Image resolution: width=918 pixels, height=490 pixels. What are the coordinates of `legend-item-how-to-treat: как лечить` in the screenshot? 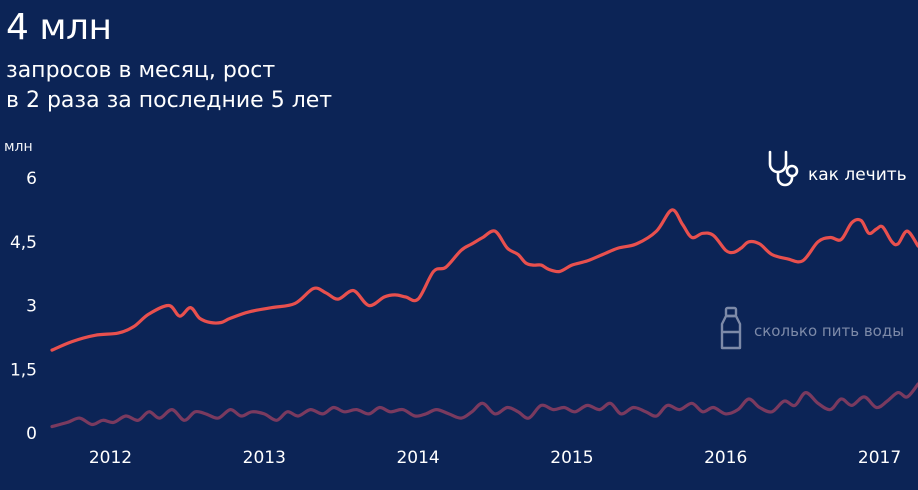 It's located at (835, 174).